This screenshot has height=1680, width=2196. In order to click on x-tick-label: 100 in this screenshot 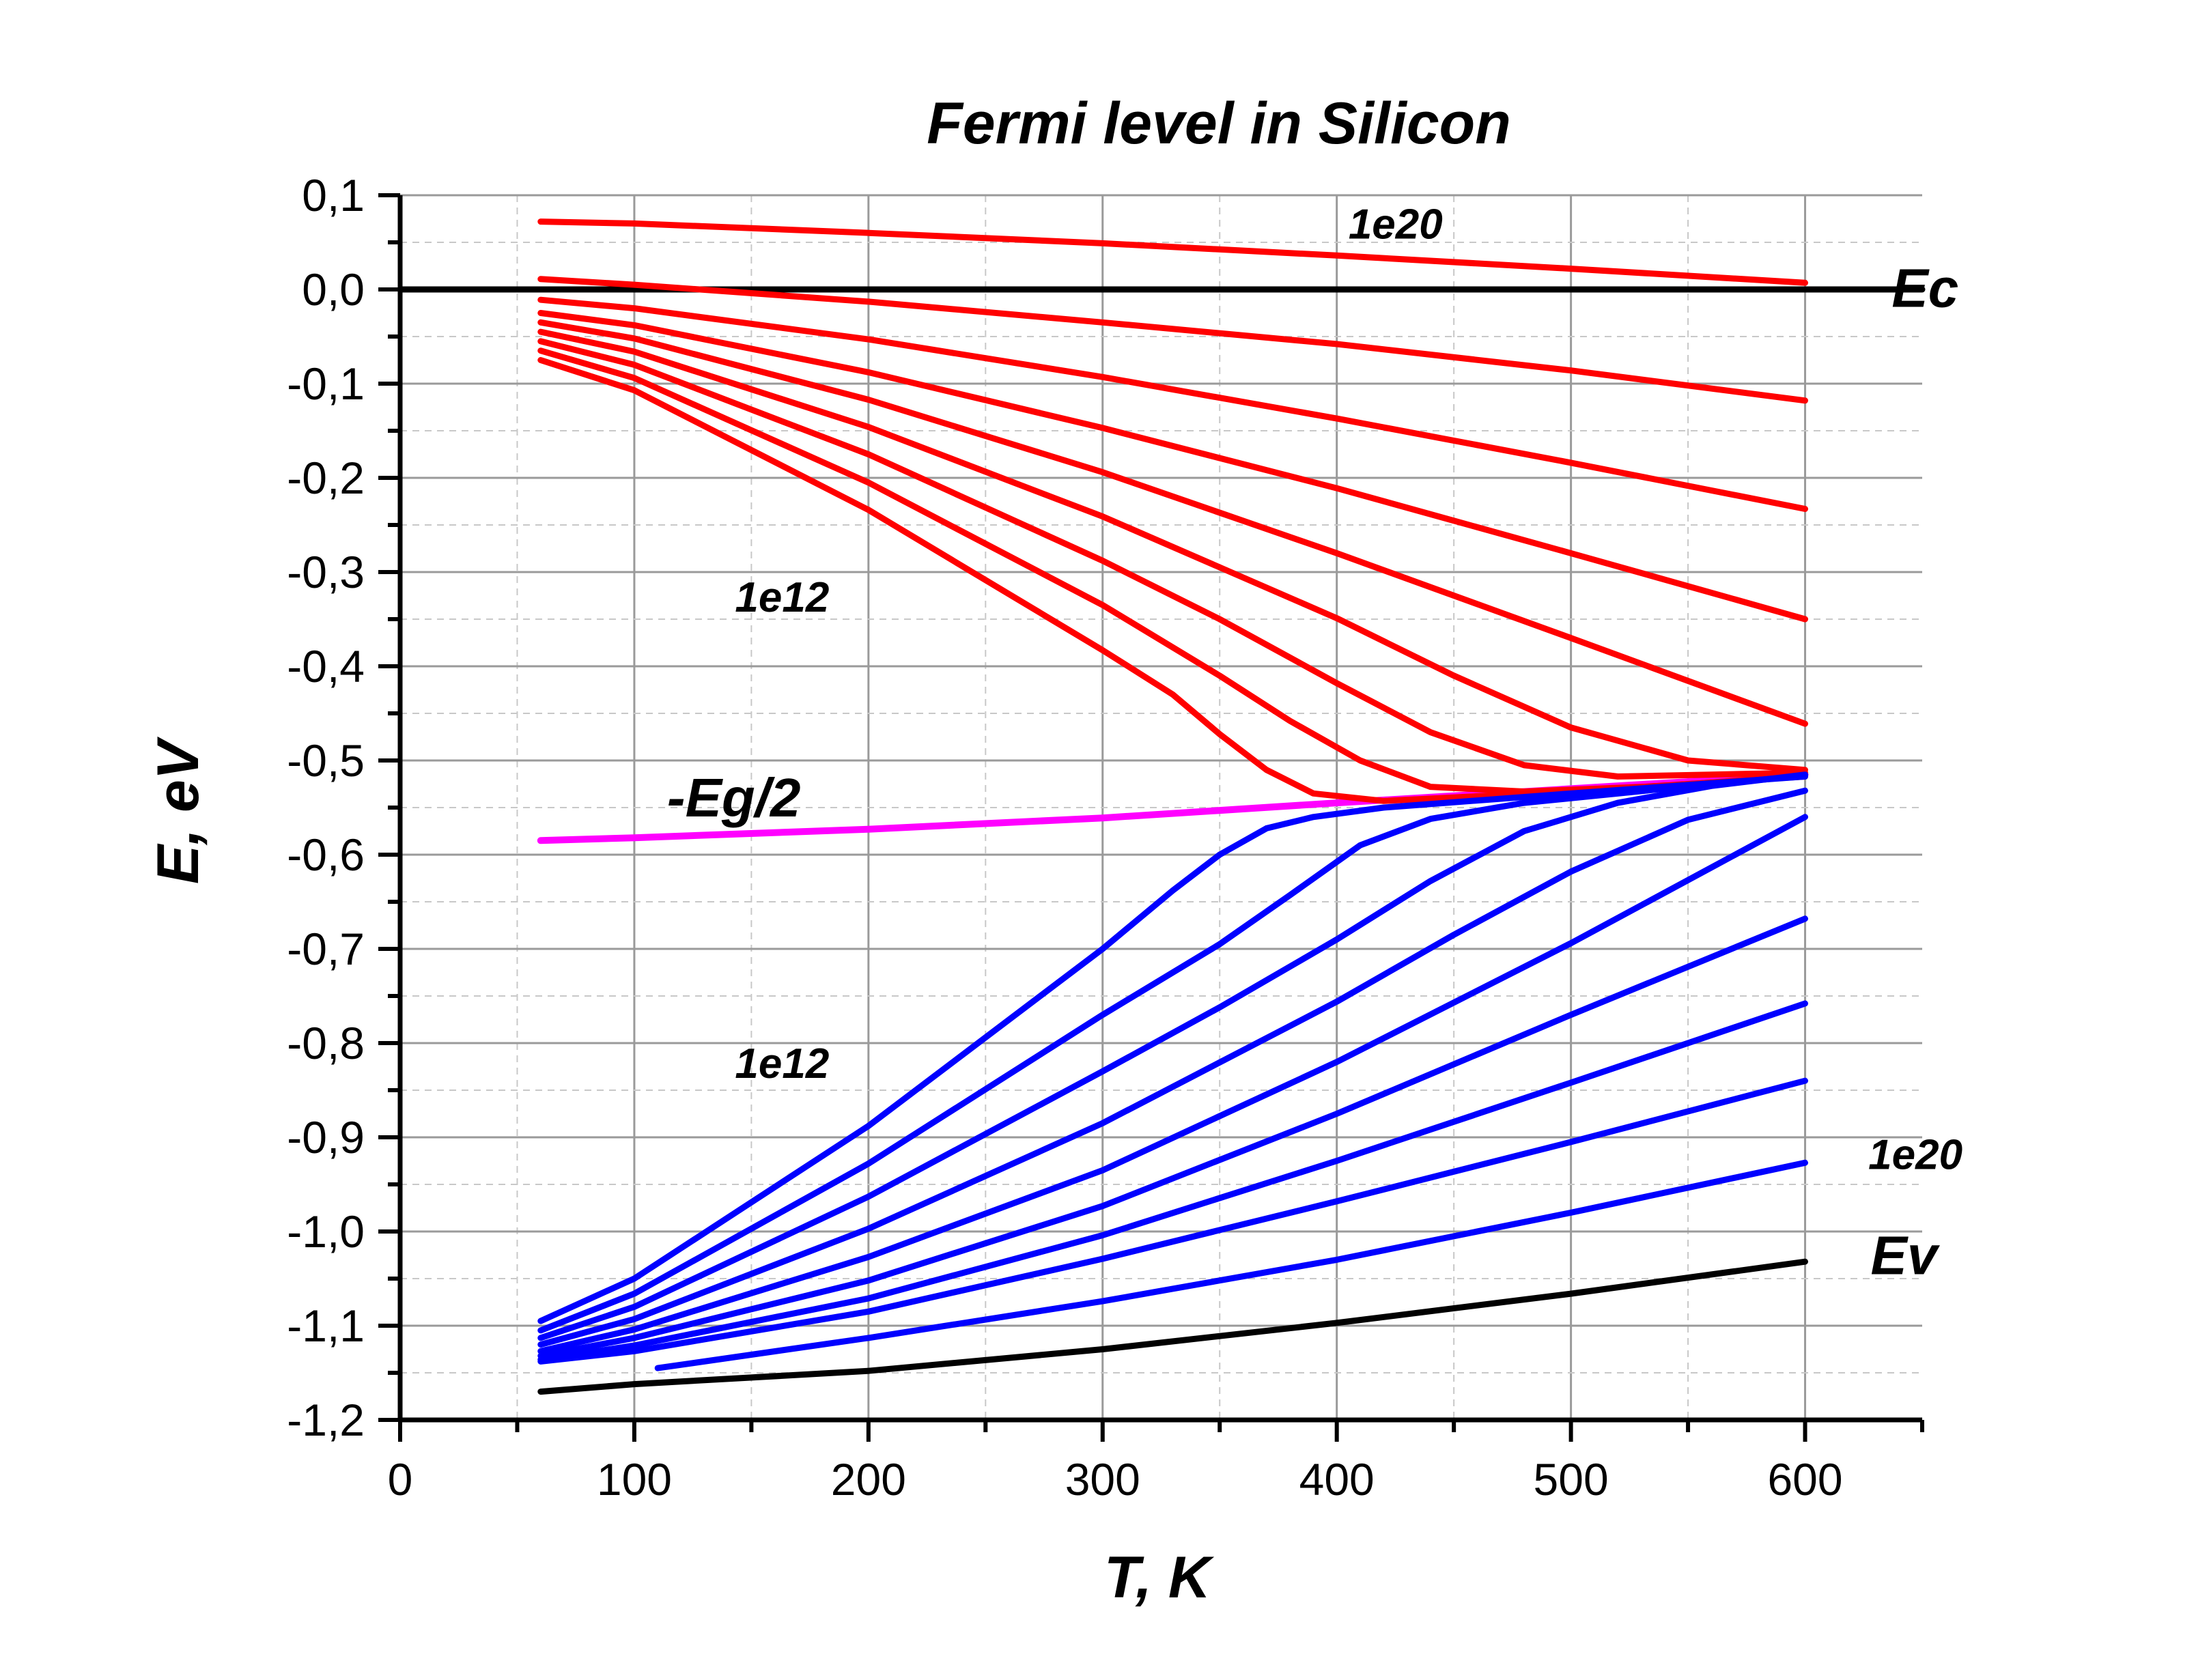, I will do `click(635, 1479)`.